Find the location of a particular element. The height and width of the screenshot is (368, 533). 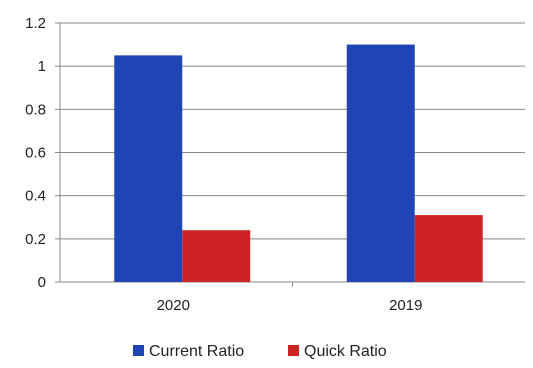

y-tick-label: 1.2 is located at coordinates (35, 23).